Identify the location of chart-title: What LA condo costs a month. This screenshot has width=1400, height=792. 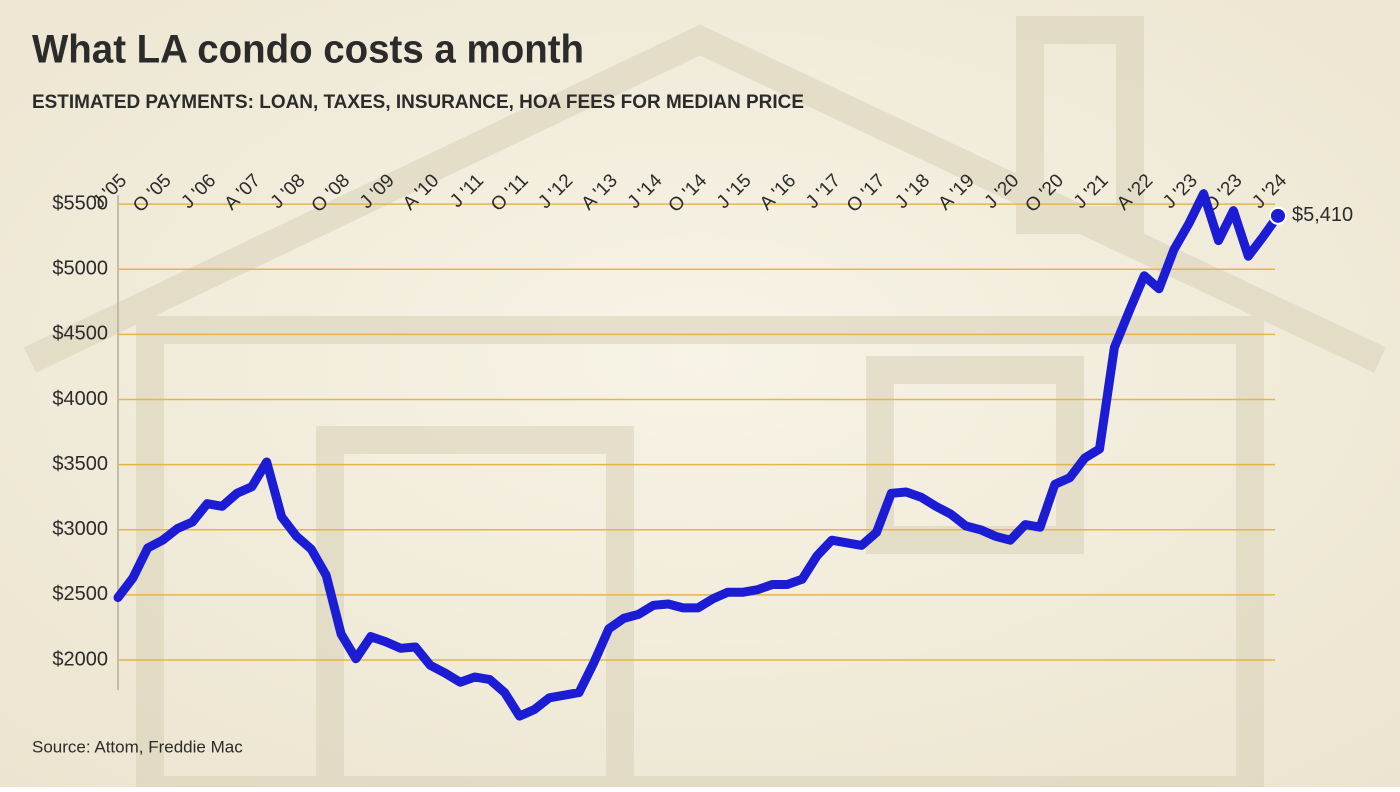
(308, 50).